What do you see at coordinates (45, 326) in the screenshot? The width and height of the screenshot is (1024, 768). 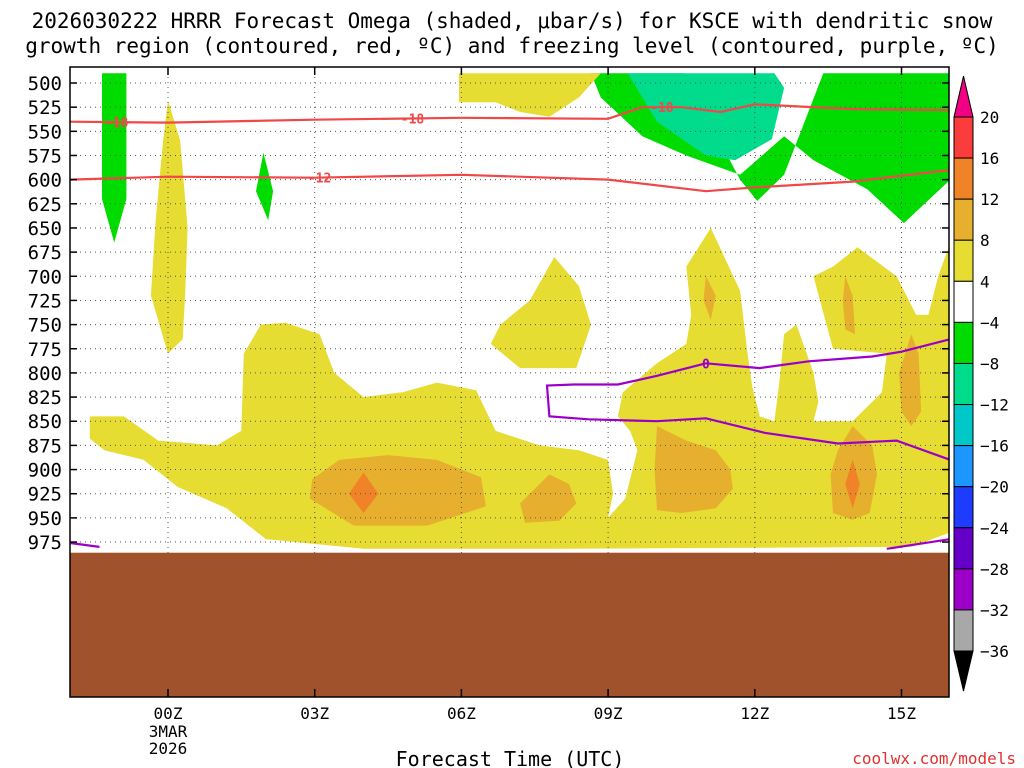 I see `y-tick-label-750: 750` at bounding box center [45, 326].